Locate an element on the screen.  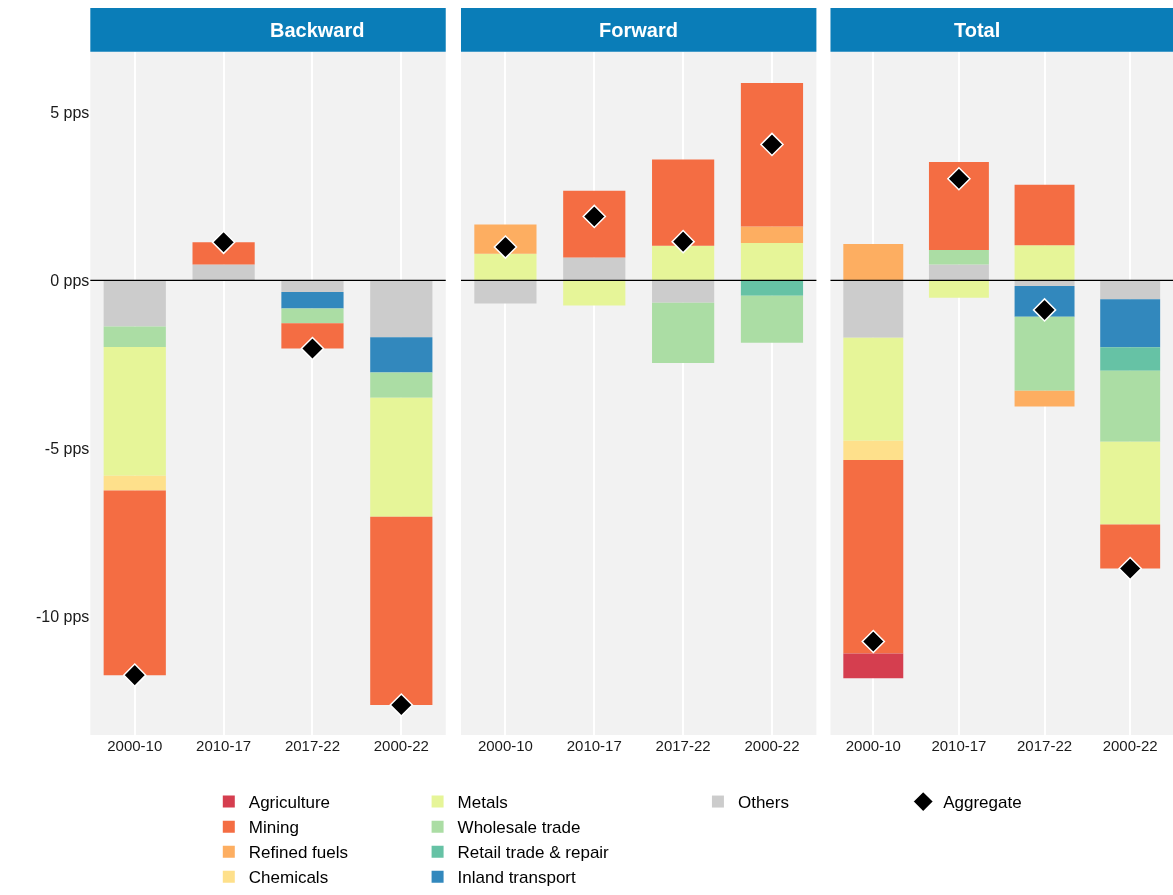
legend-label: Aggregate is located at coordinates (982, 803).